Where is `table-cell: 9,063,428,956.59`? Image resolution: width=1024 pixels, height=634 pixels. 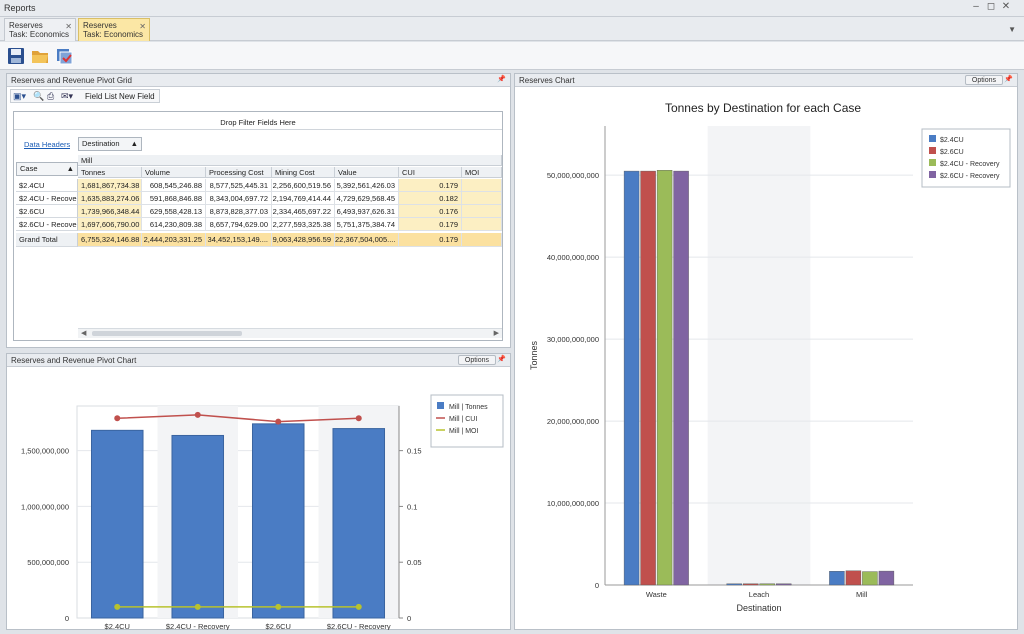
table-cell: 9,063,428,956.59 is located at coordinates (303, 240).